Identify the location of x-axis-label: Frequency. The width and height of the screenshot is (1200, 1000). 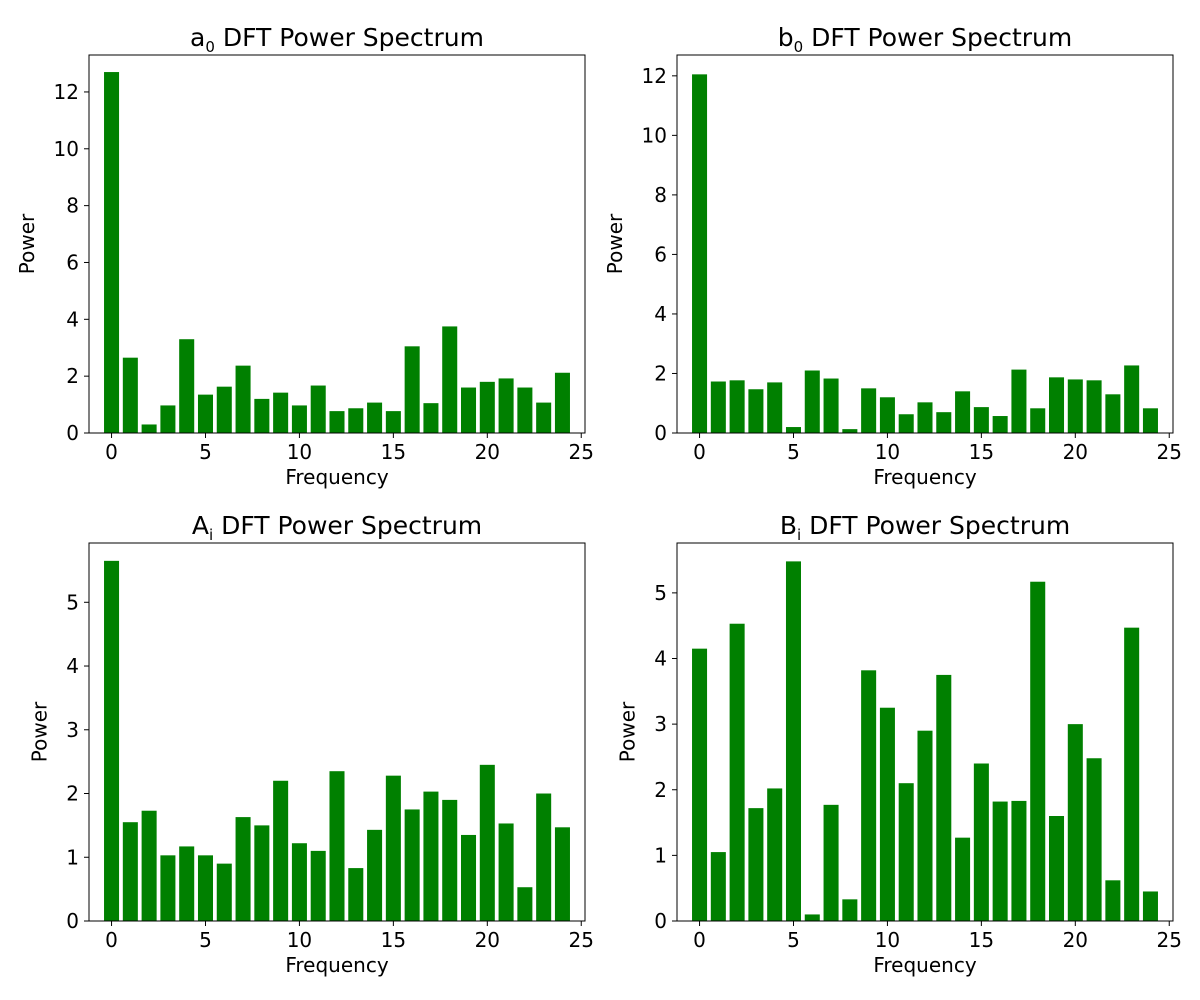
(924, 477).